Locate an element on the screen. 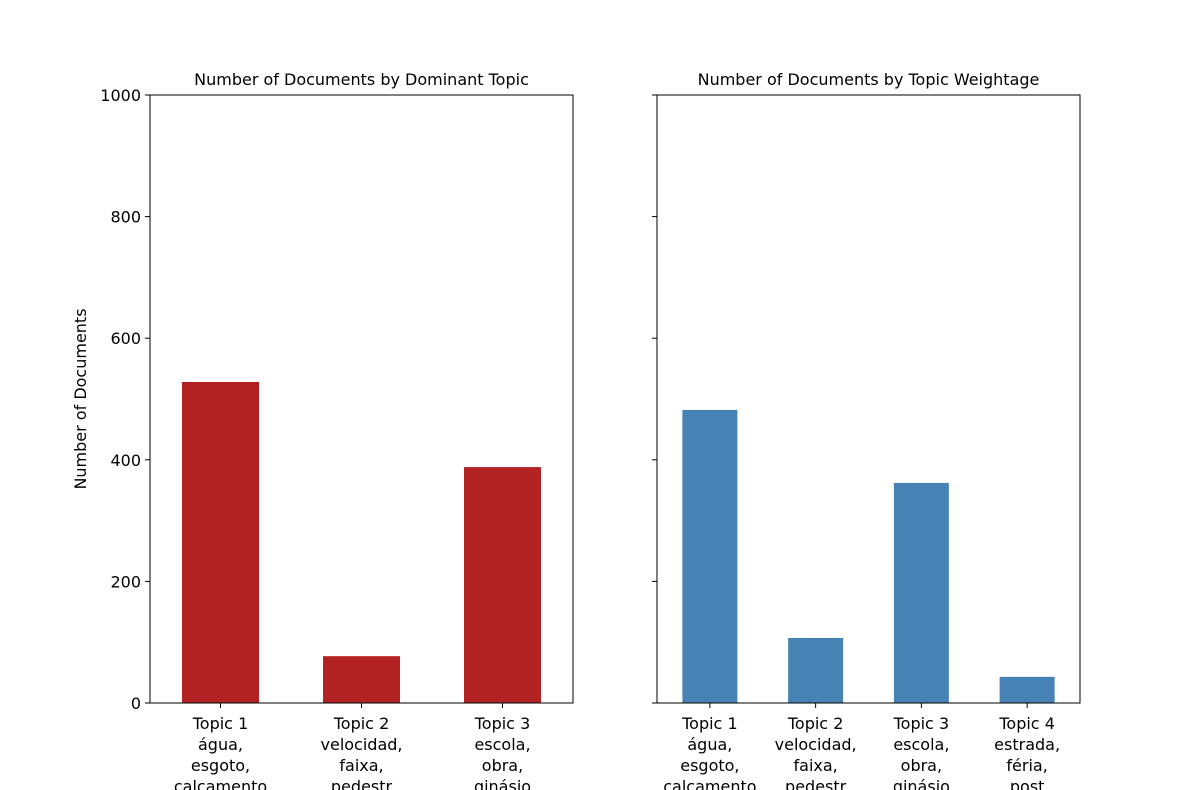 The image size is (1200, 790). y-tick-label: 600 is located at coordinates (125, 338).